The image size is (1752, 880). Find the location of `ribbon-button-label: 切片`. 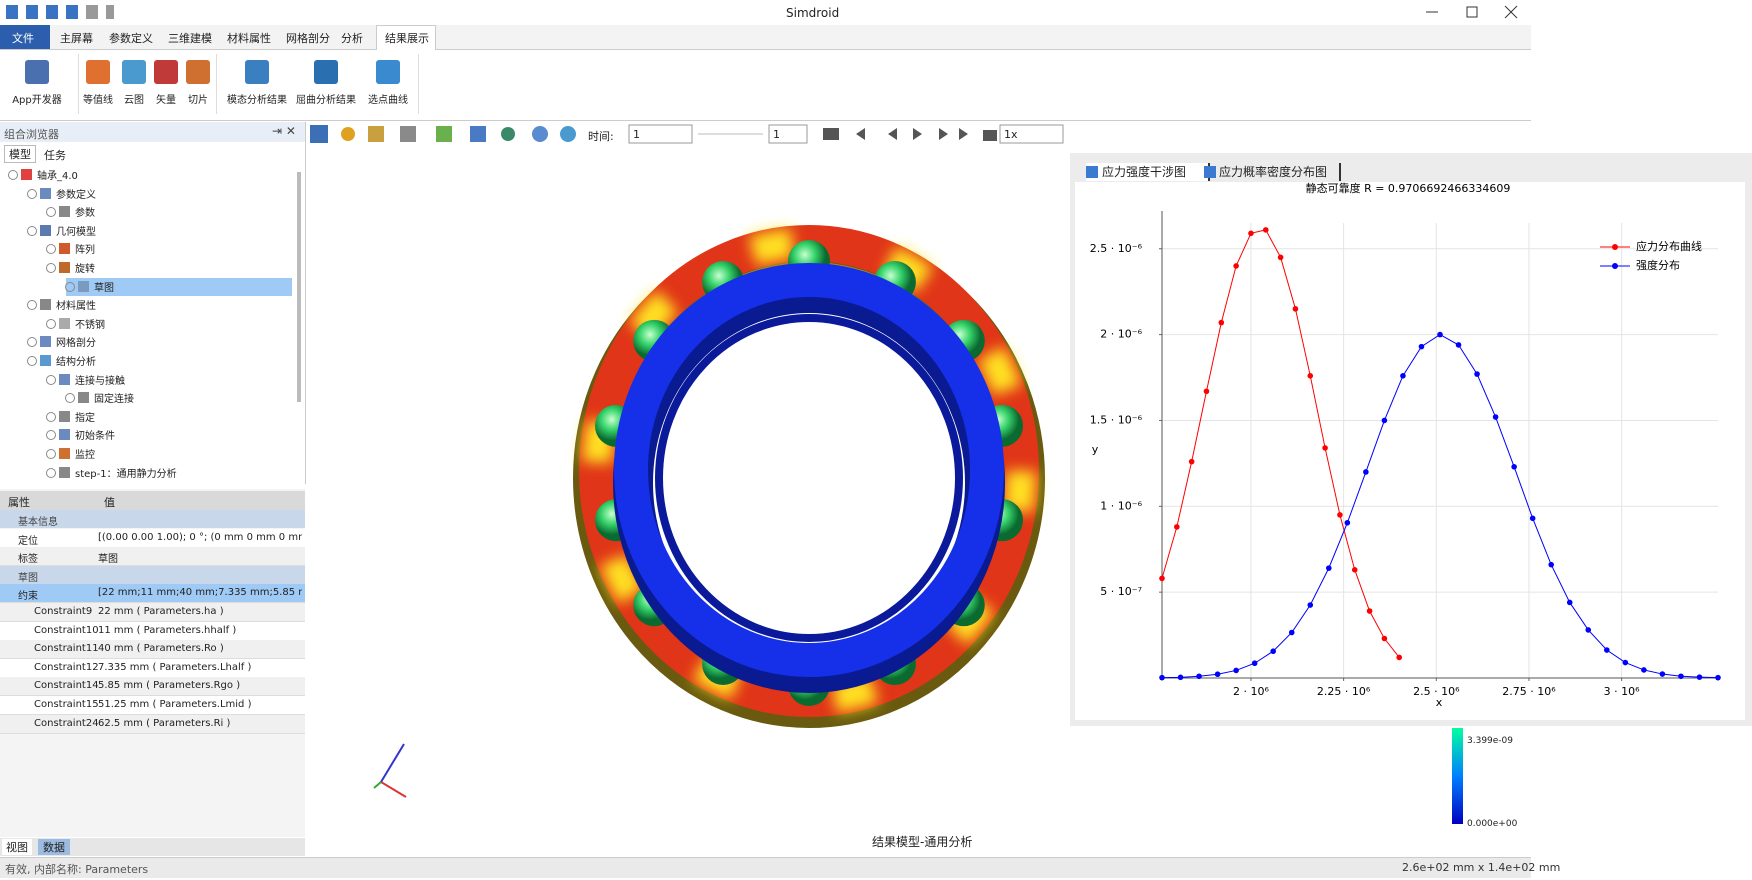

ribbon-button-label: 切片 is located at coordinates (198, 100).